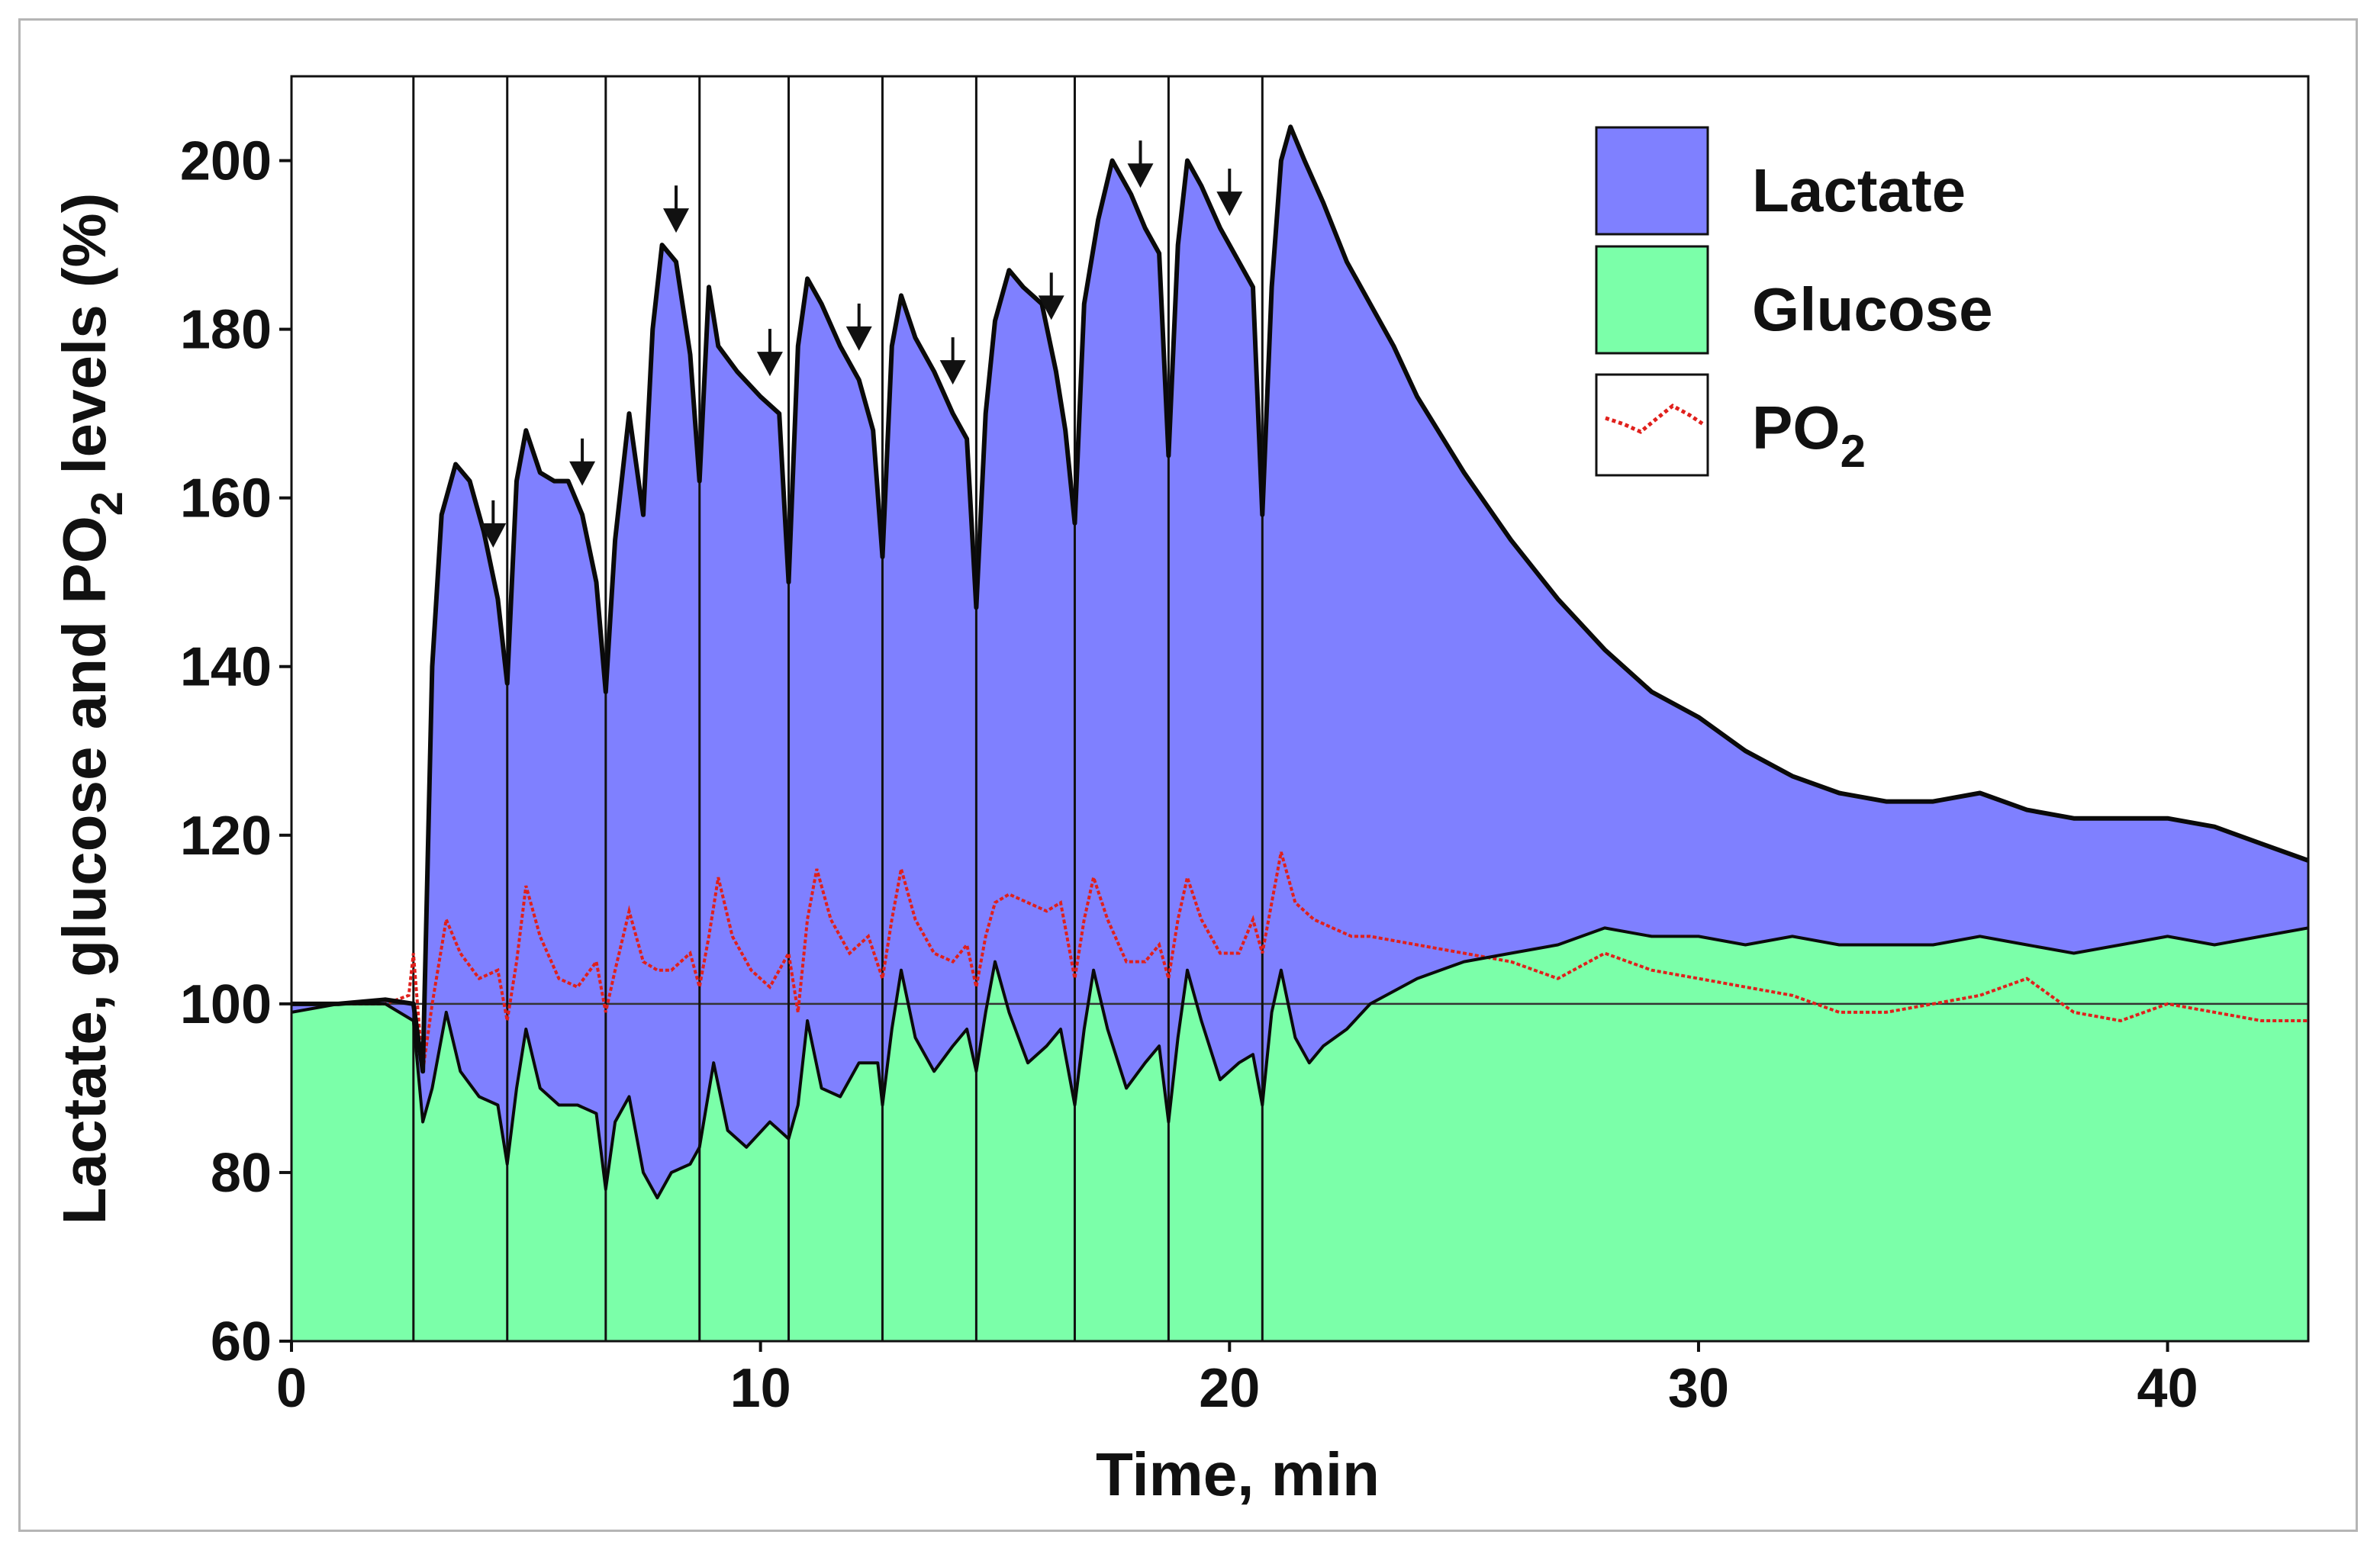 The width and height of the screenshot is (2380, 1554). What do you see at coordinates (226, 836) in the screenshot?
I see `y-tick-label-120: 120` at bounding box center [226, 836].